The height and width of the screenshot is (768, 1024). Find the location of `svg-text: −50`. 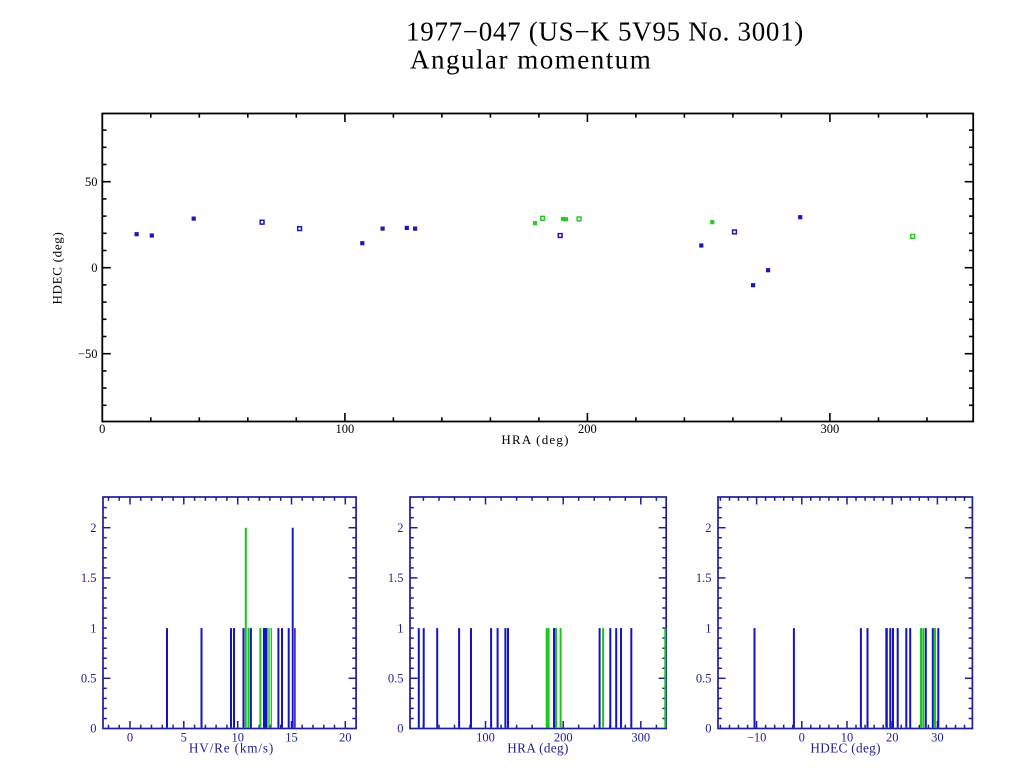

svg-text: −50 is located at coordinates (88, 354).